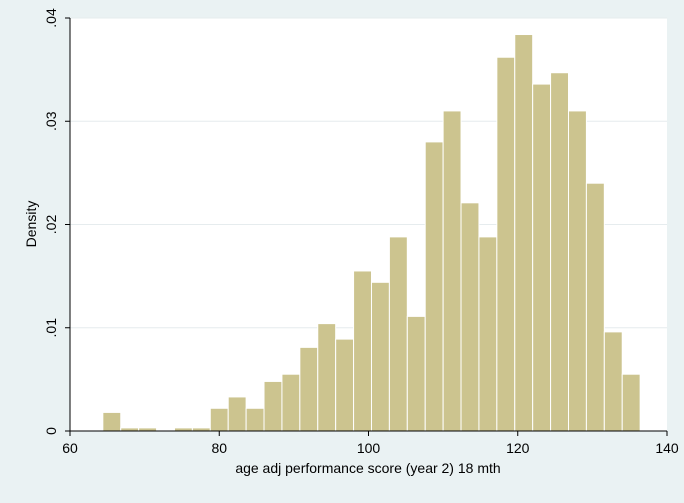 Image resolution: width=684 pixels, height=503 pixels. Describe the element at coordinates (51, 328) in the screenshot. I see `y-tick-label: .01` at that location.